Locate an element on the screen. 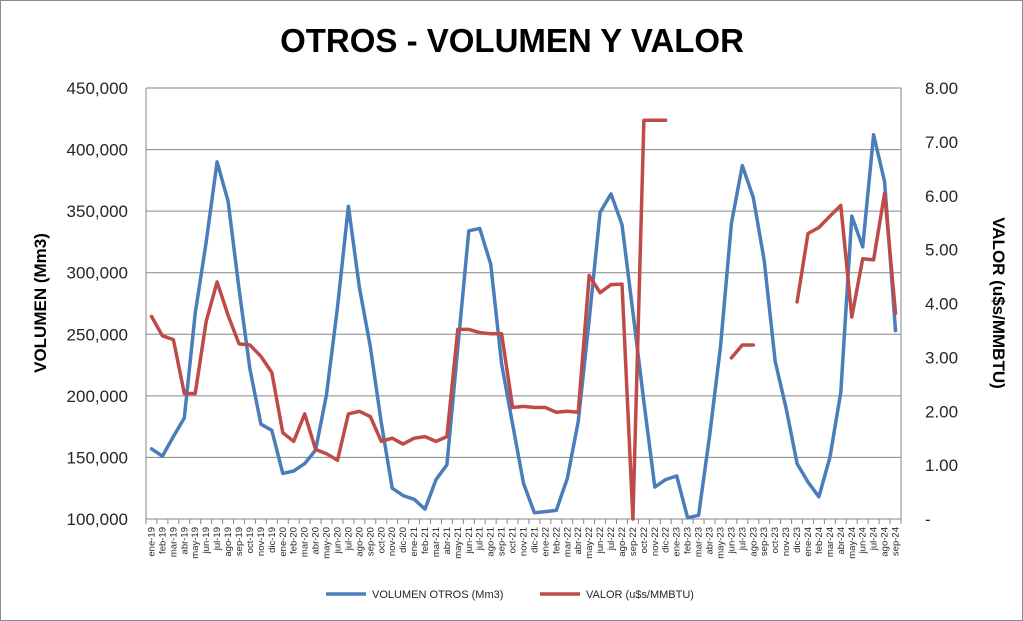 This screenshot has width=1023, height=621. y-right-tick-label: 4.00 is located at coordinates (941, 304).